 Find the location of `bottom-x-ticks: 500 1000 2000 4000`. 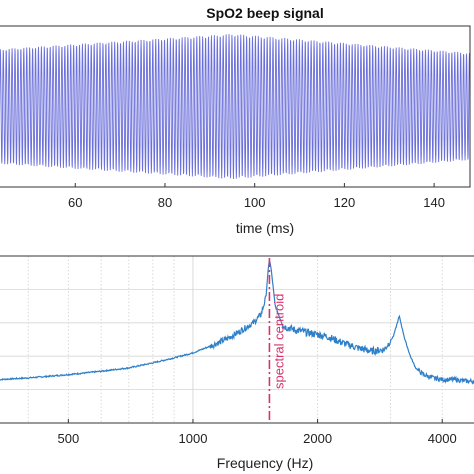

bottom-x-ticks: 500 1000 2000 4000 is located at coordinates (257, 432).